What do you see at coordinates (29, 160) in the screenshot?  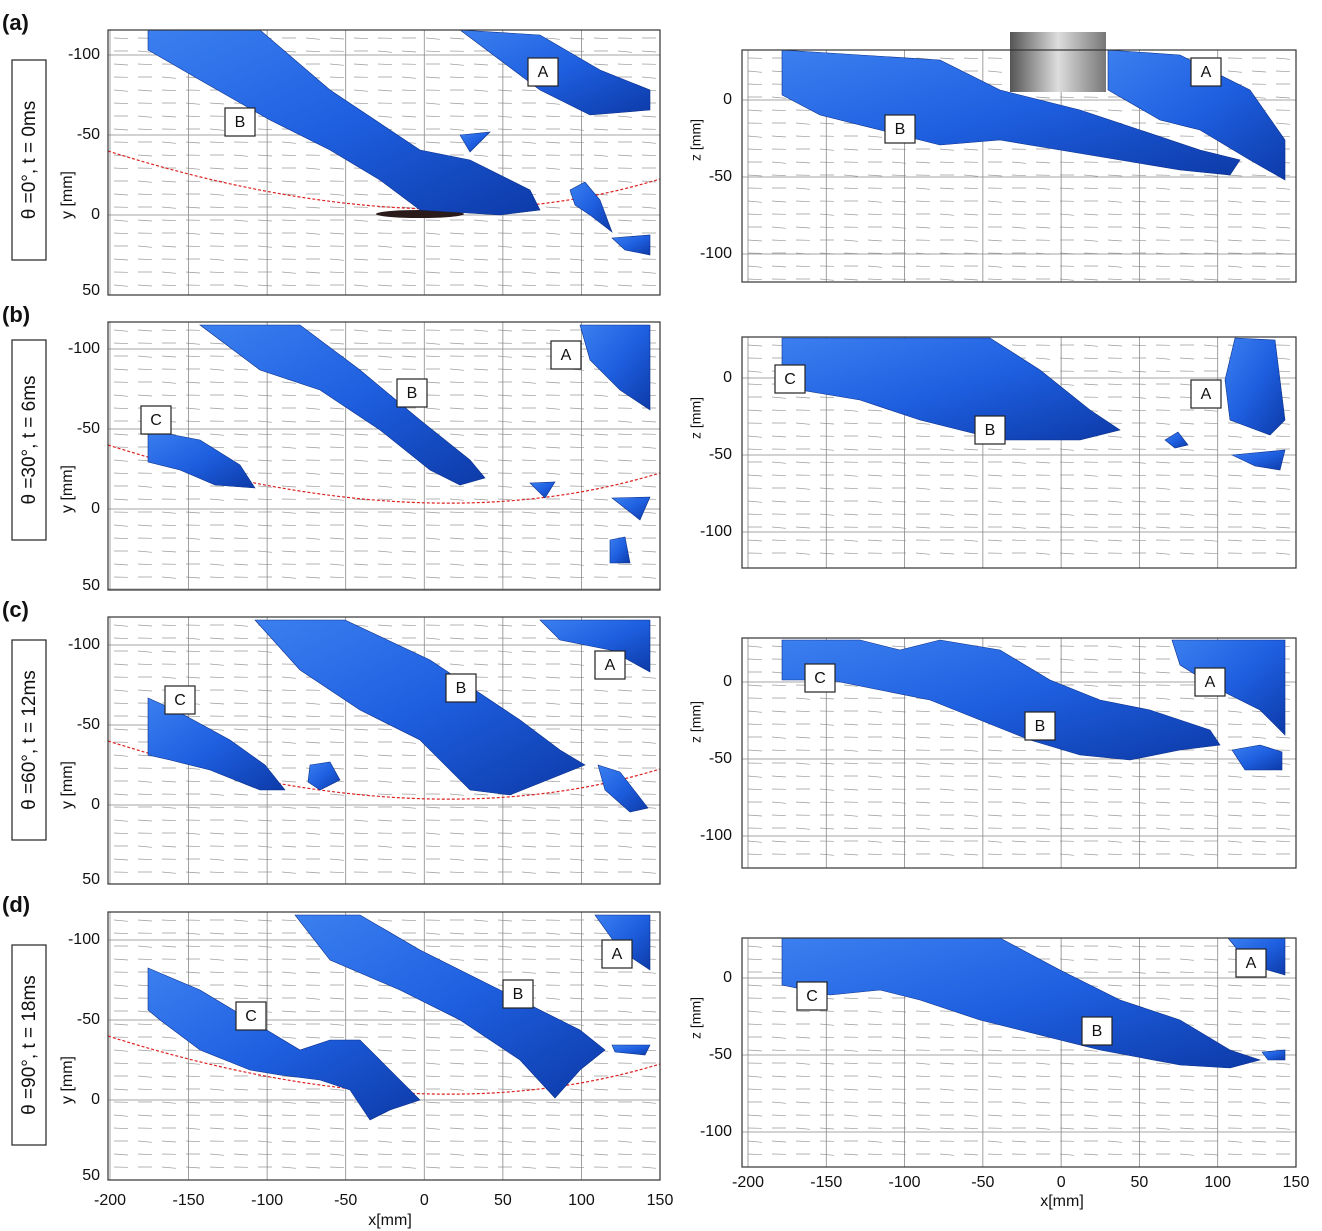 I see `condition: θ =0°, t = 0ms` at bounding box center [29, 160].